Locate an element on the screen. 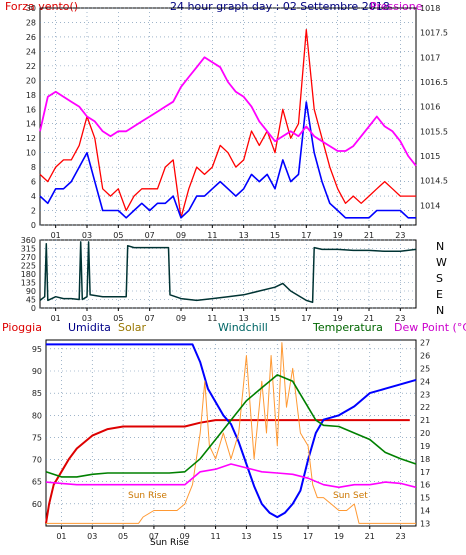  left-tick-label: 360 is located at coordinates (28, 240).